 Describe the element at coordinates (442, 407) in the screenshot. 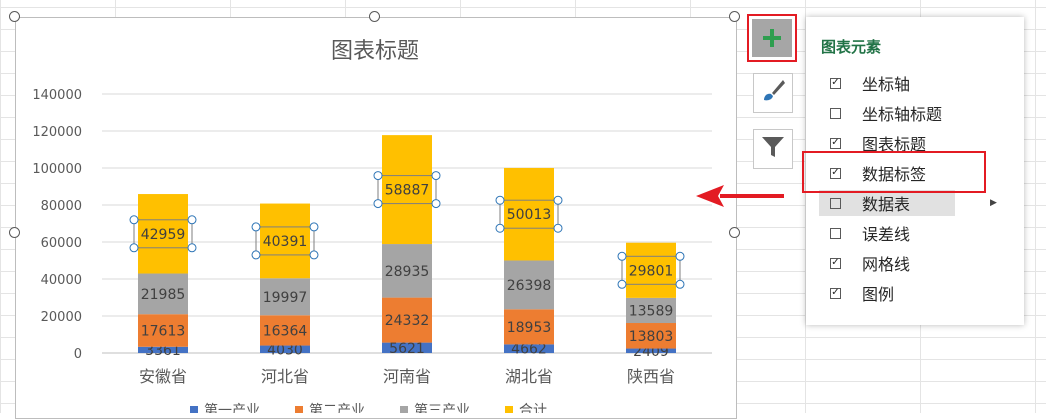

I see `legend-entry: 第三产业` at that location.